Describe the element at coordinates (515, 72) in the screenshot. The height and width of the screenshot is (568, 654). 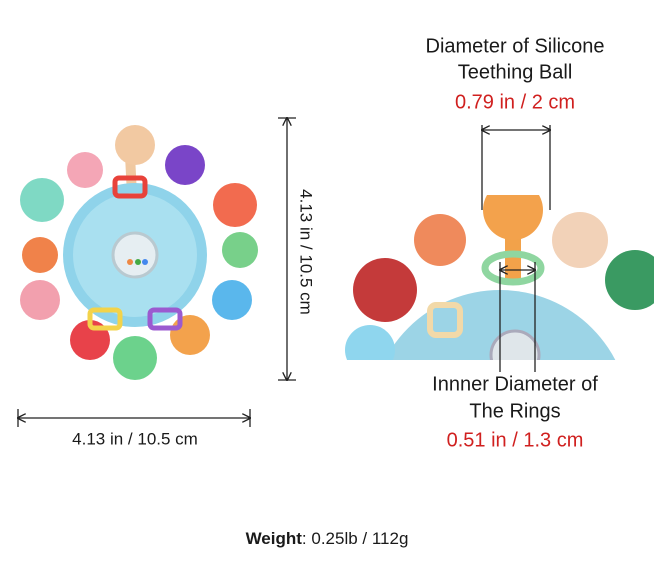
I see `ball-label: Teething Ball` at that location.